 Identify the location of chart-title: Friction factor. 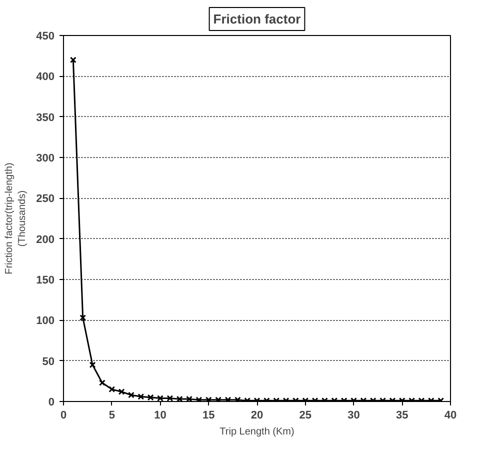
(257, 19).